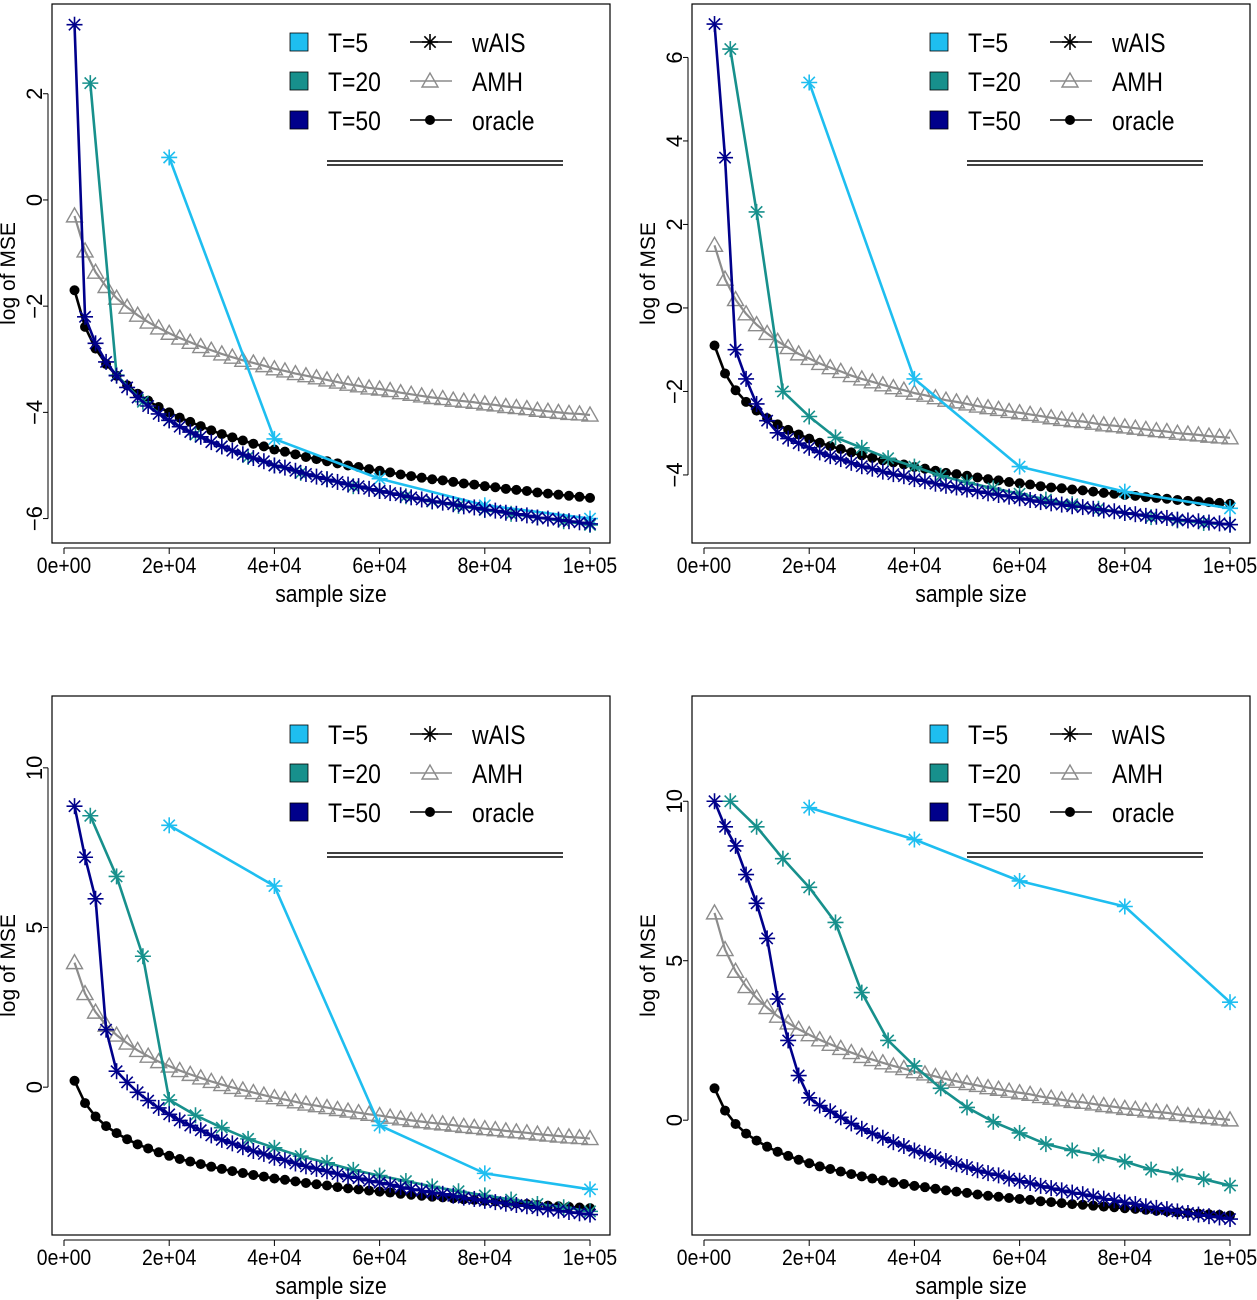 The height and width of the screenshot is (1300, 1257). What do you see at coordinates (704, 566) in the screenshot?
I see `x-tick-label: 0e+00` at bounding box center [704, 566].